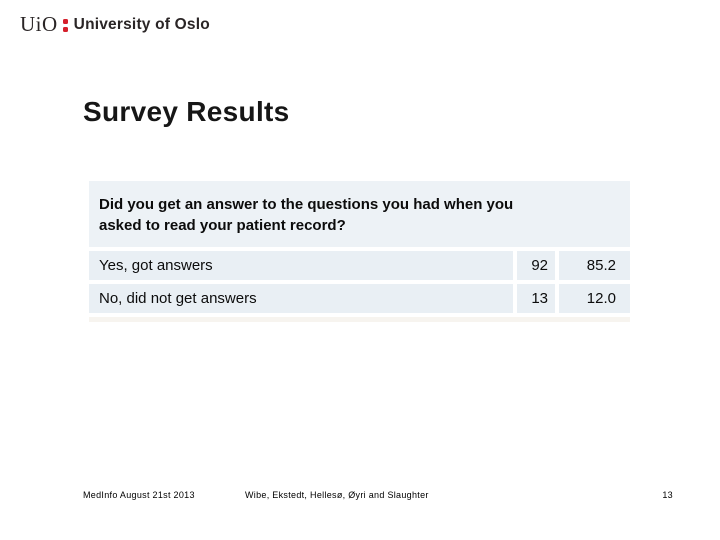 The image size is (720, 540). Describe the element at coordinates (39, 24) in the screenshot. I see `uio-acronym: UiO` at that location.